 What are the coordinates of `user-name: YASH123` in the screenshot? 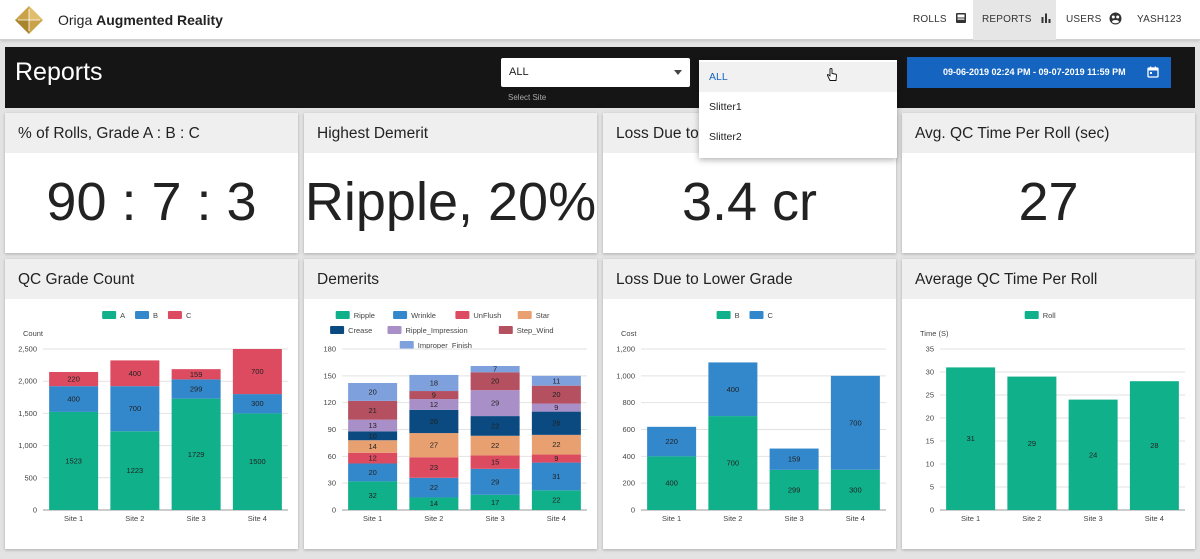 It's located at (1159, 19).